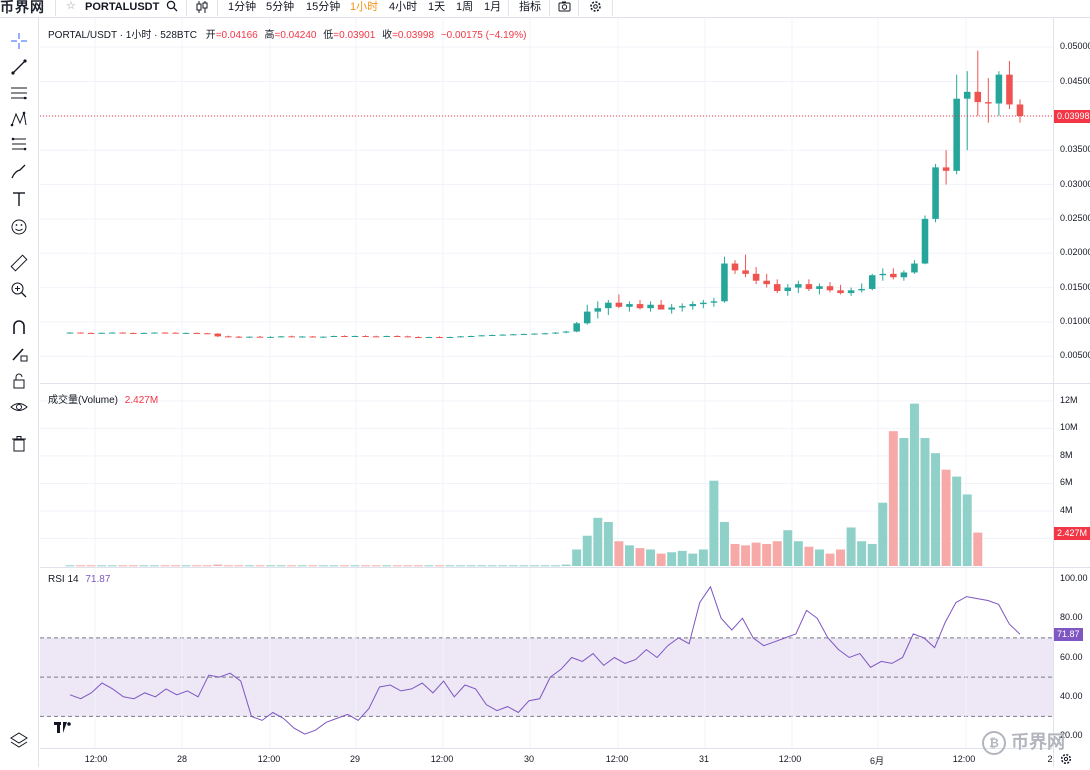 This screenshot has height=770, width=1090. Describe the element at coordinates (19, 199) in the screenshot. I see `text-icon` at that location.